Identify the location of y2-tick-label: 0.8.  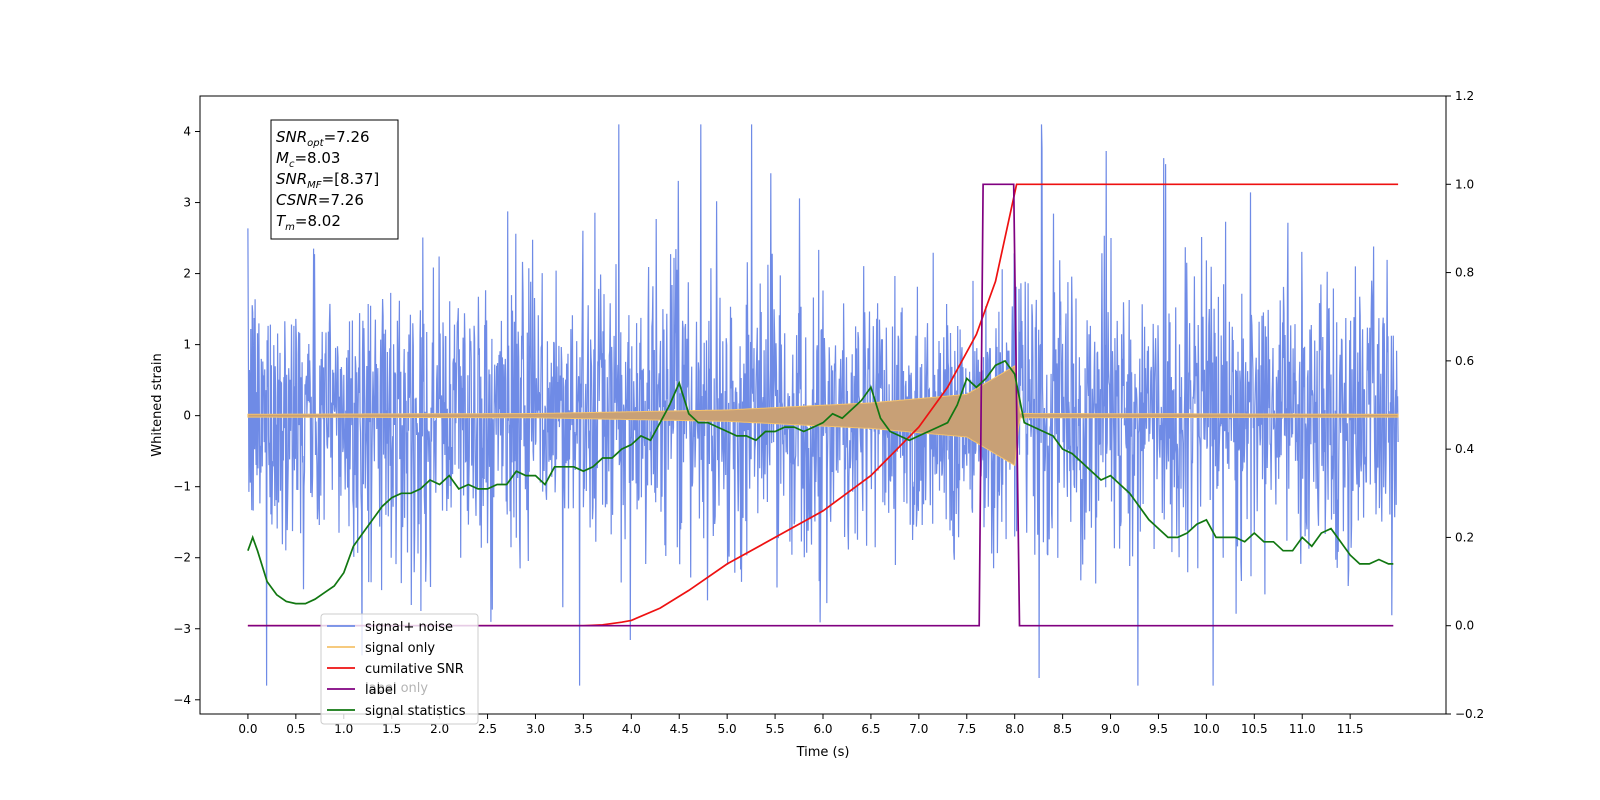
(1464, 273).